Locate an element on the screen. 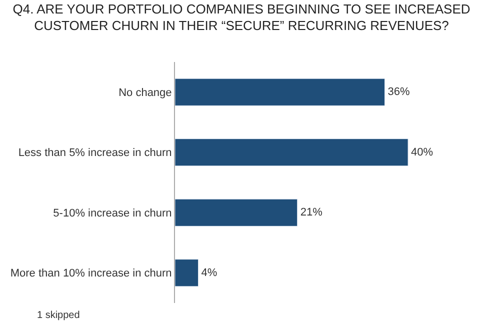  y-tick-label: 5-10% increase in churn is located at coordinates (112, 213).